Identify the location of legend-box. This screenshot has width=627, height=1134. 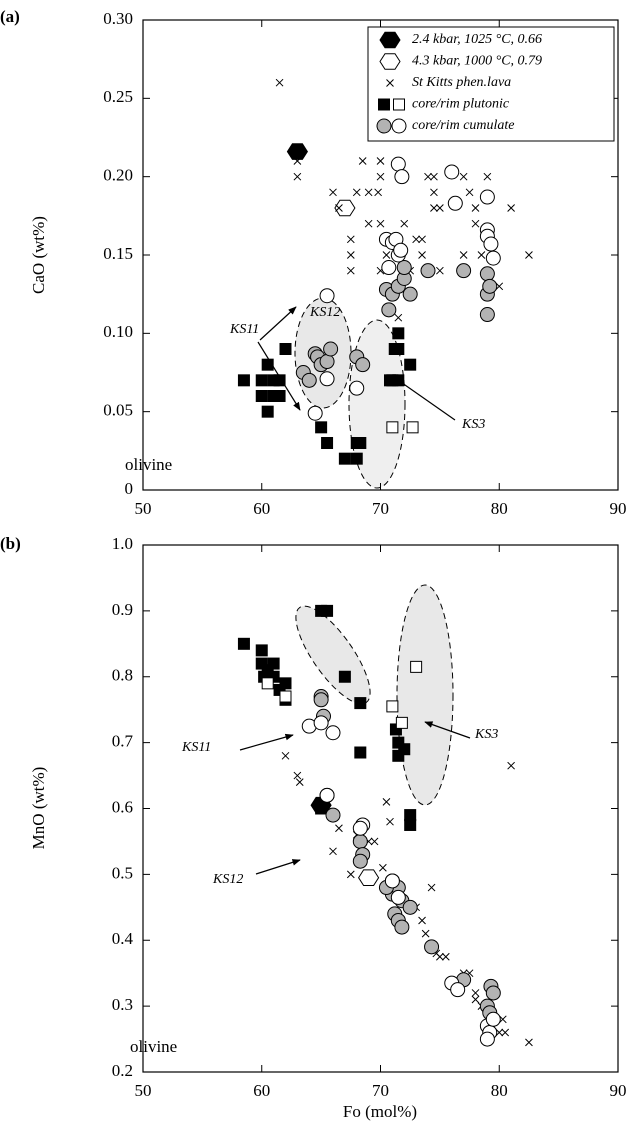
(491, 84).